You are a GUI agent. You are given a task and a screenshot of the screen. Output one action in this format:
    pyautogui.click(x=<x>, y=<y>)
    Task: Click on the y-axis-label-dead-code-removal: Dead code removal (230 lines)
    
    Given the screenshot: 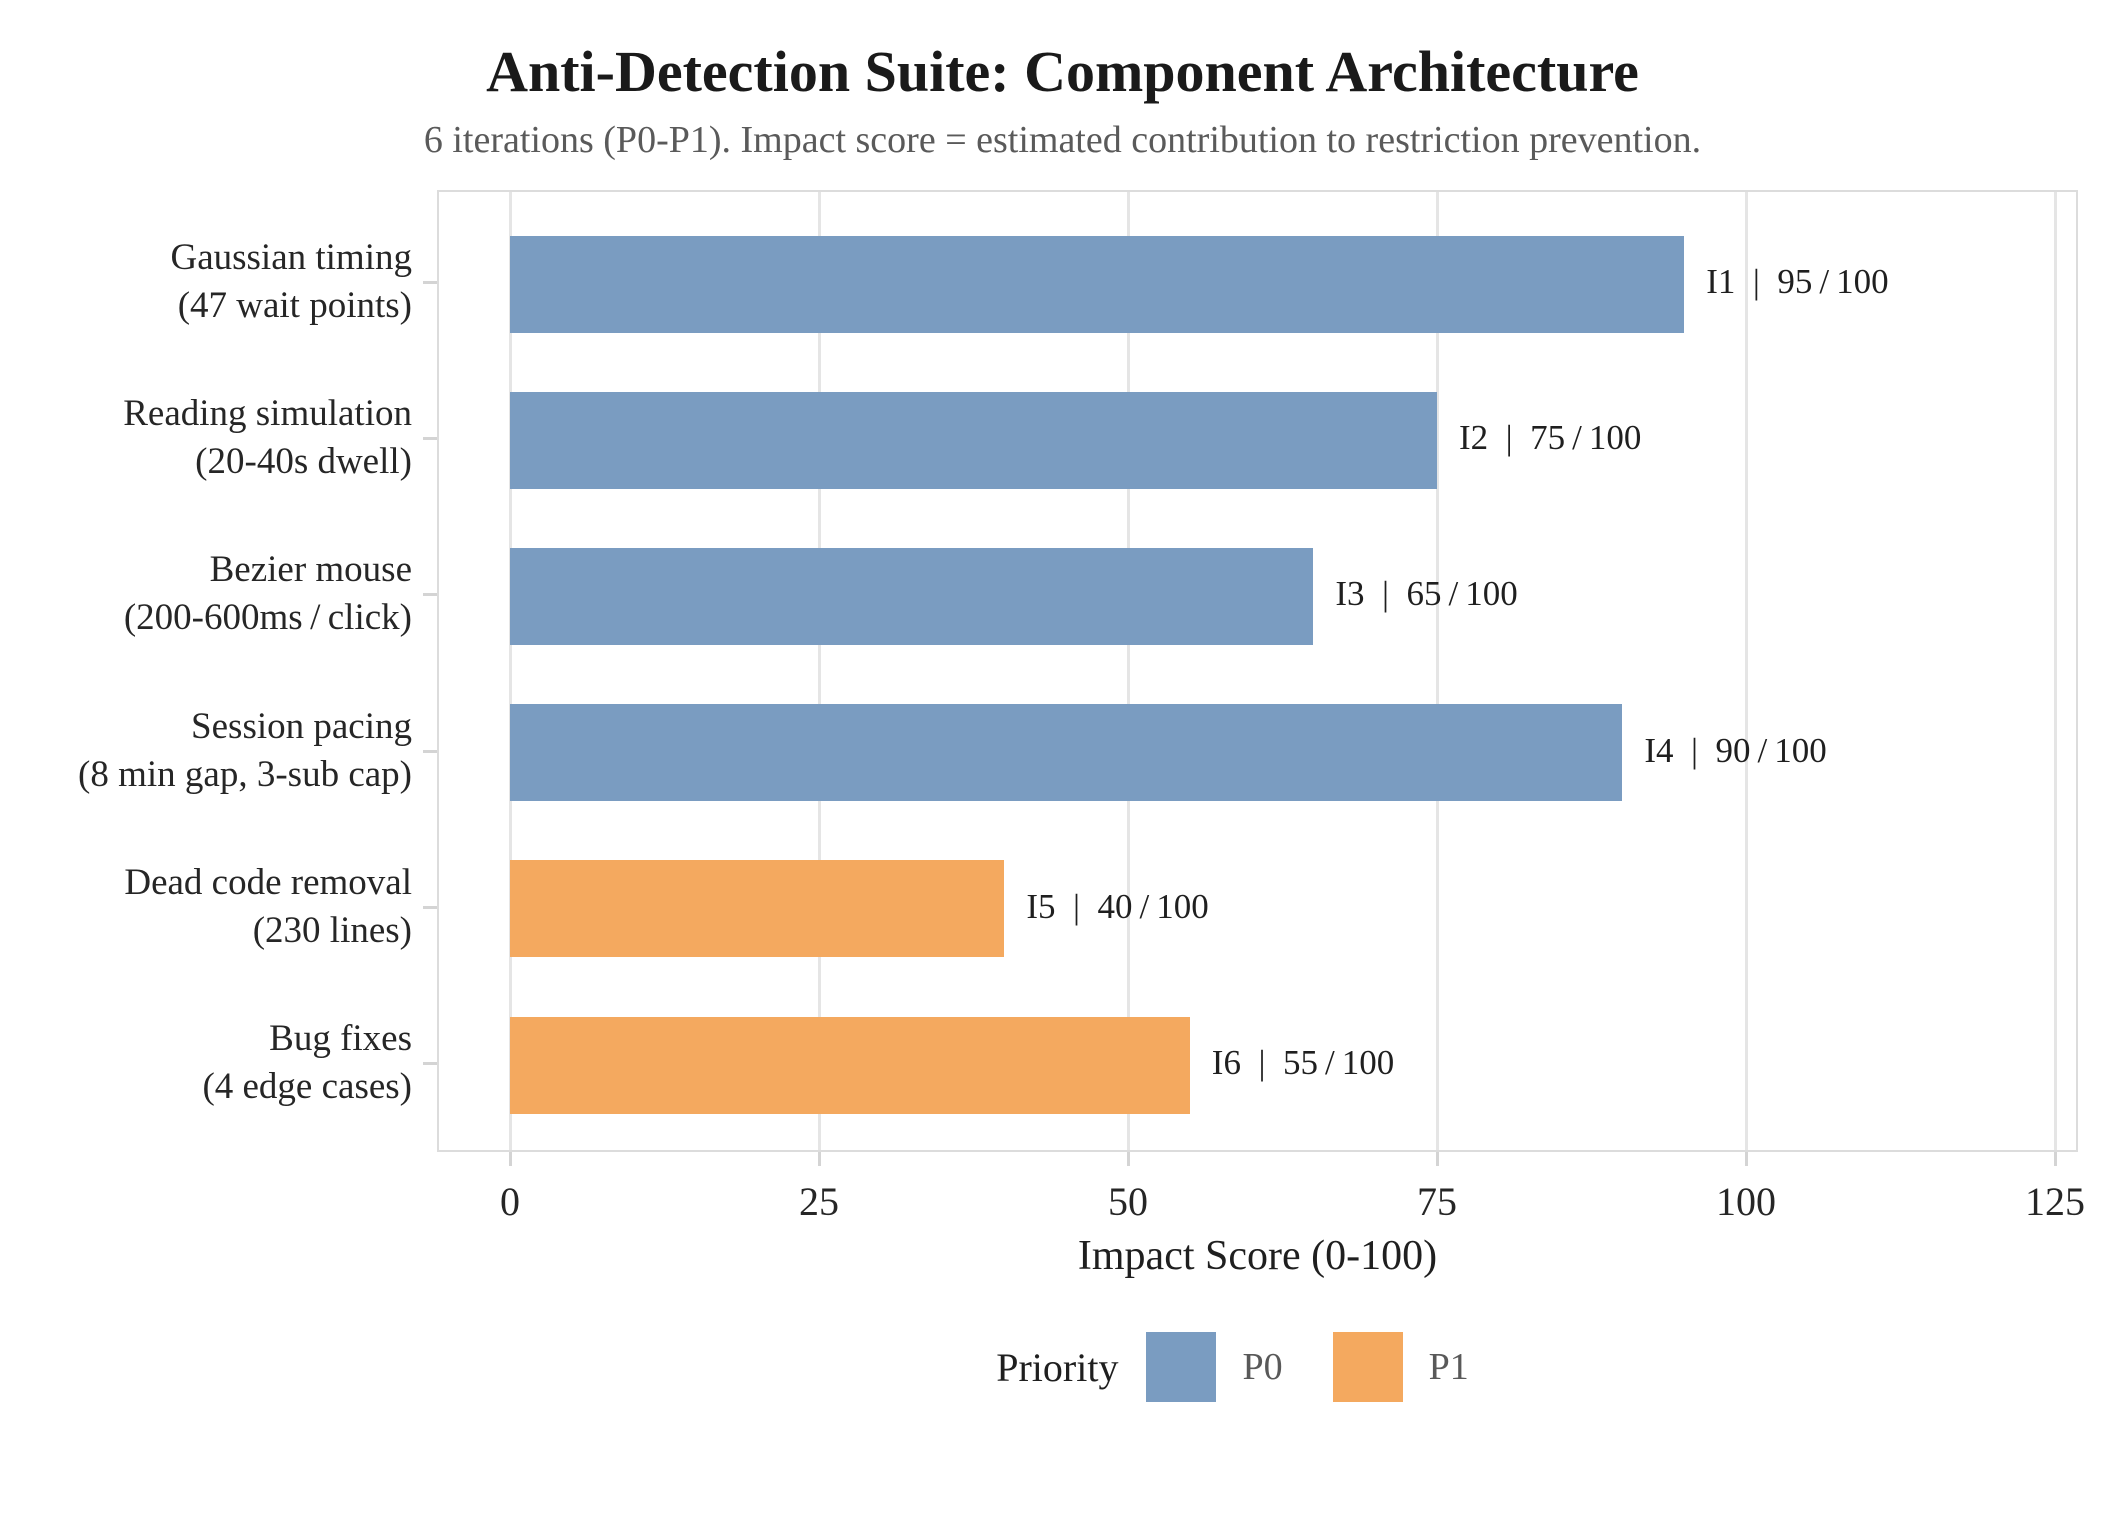 What is the action you would take?
    pyautogui.click(x=206, y=907)
    